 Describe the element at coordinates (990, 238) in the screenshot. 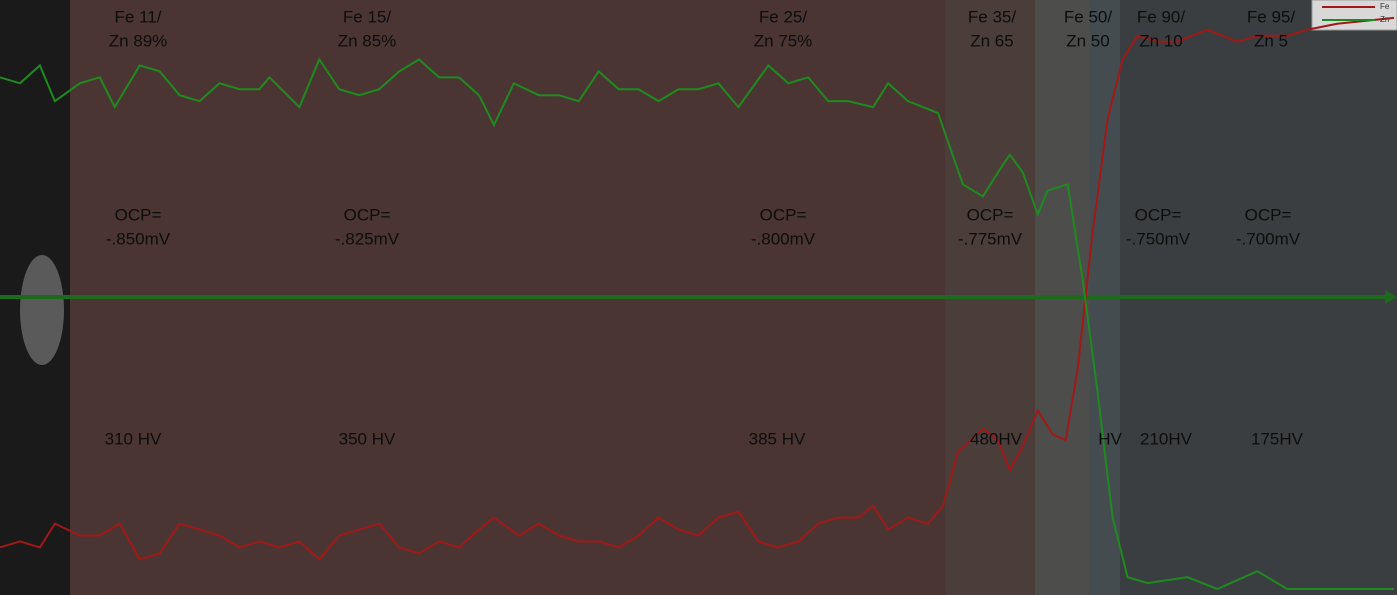

I see `ocp-label: -.775mV` at that location.